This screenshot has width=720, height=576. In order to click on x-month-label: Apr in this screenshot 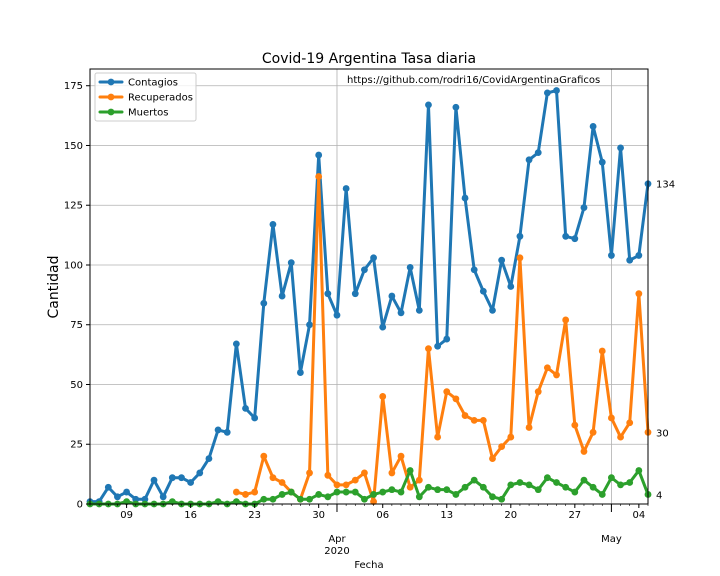, I will do `click(337, 539)`.